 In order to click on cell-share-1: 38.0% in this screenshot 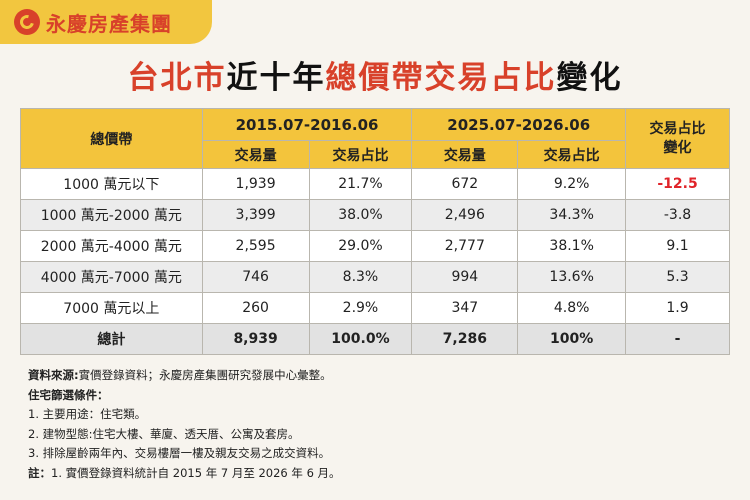, I will do `click(360, 215)`.